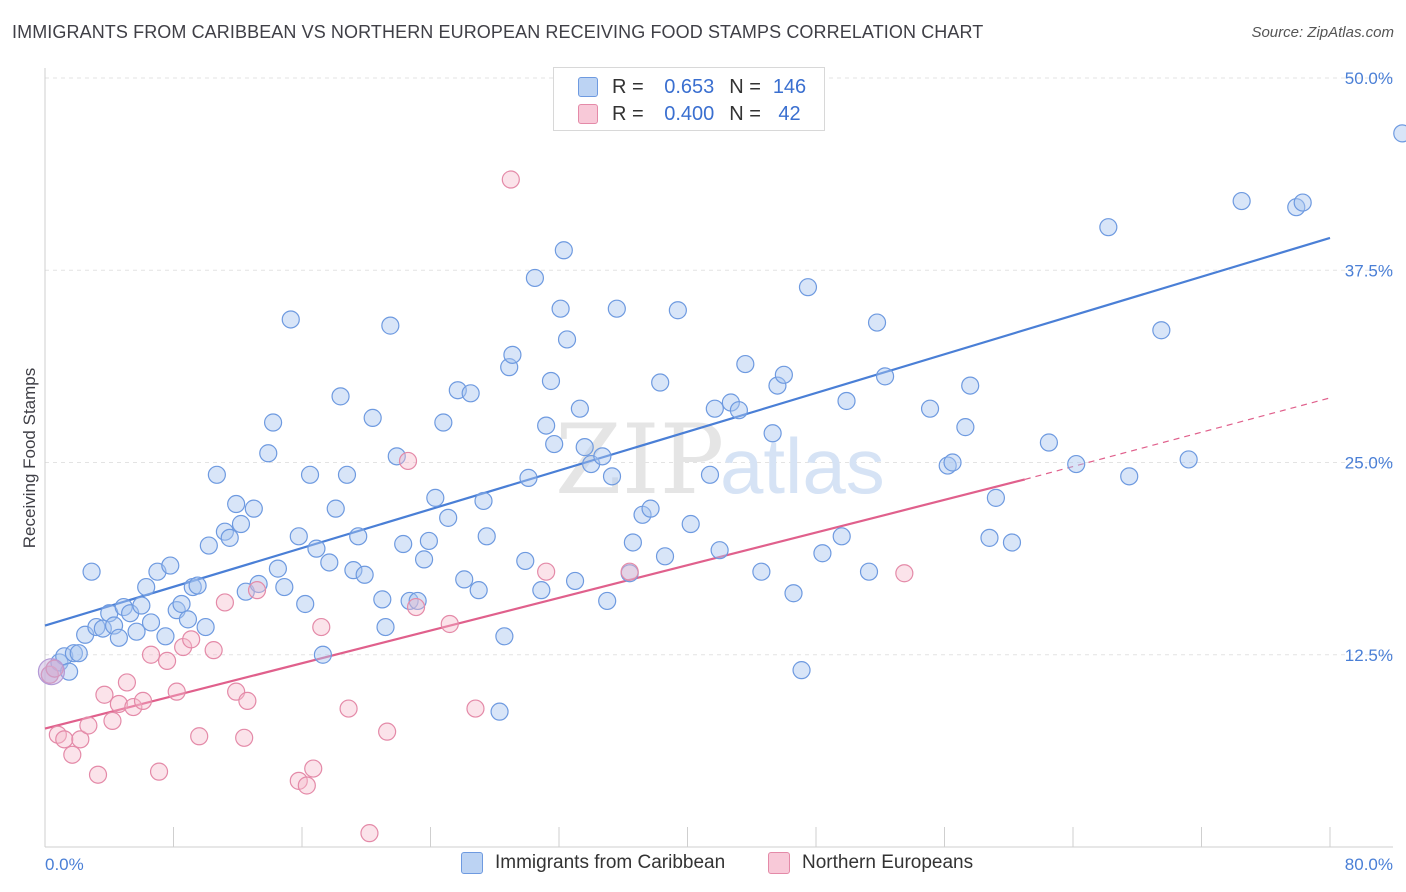  Describe the element at coordinates (888, 862) in the screenshot. I see `series-label-northern: Northern Europeans` at that location.